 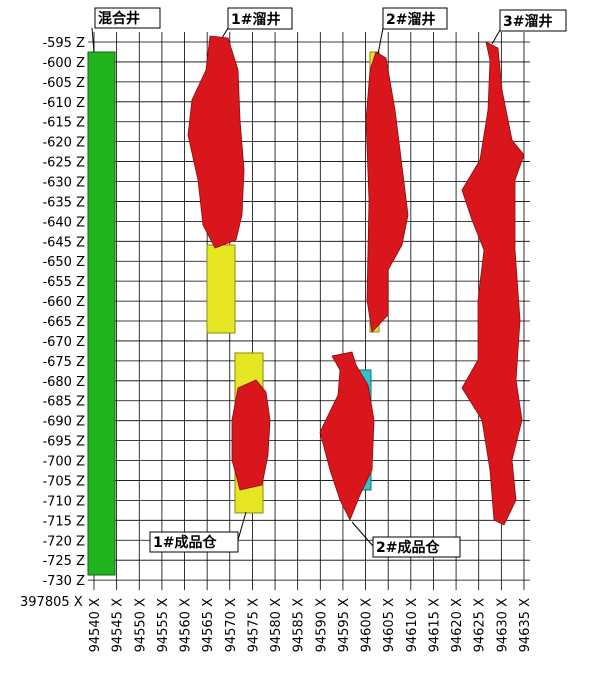 I want to click on x-label: 94630 X, so click(x=502, y=625).